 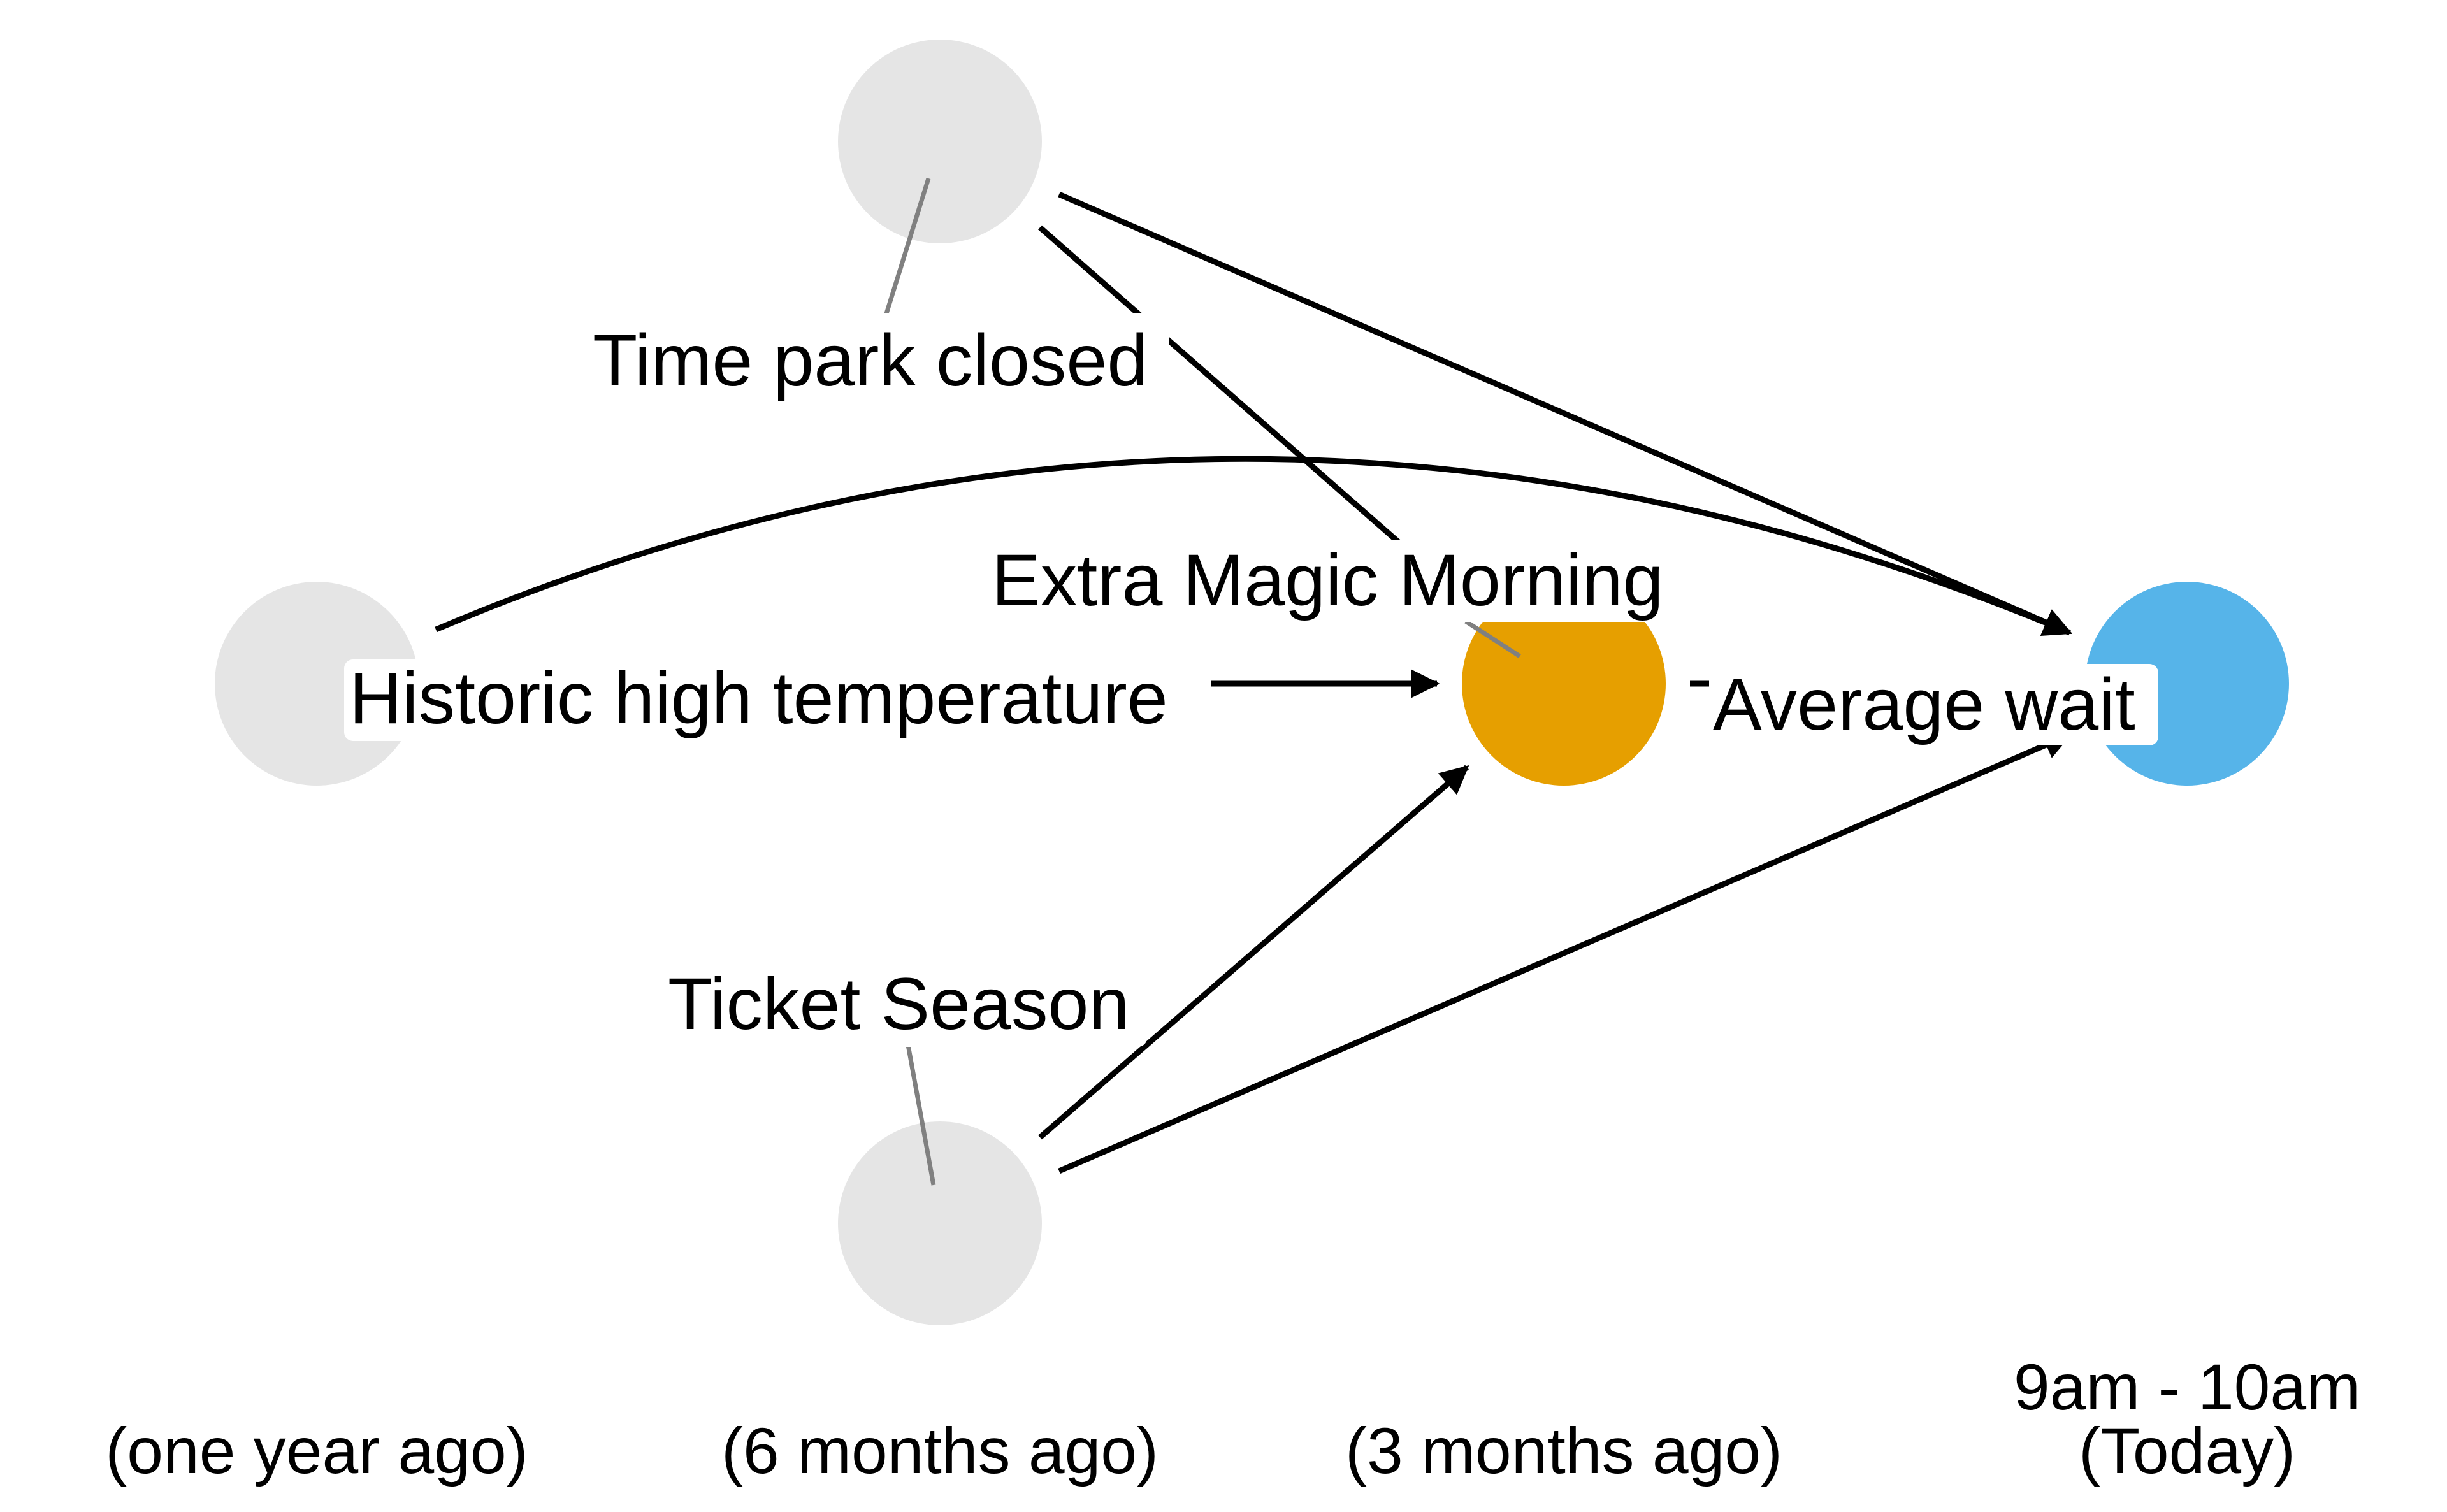 What do you see at coordinates (898, 1004) in the screenshot?
I see `label-ticket-season: Ticket Season` at bounding box center [898, 1004].